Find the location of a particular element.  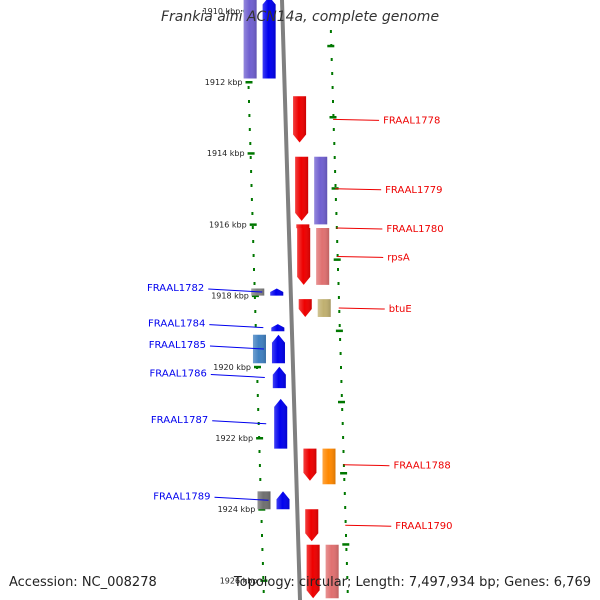

tick-label: 1910 kbp is located at coordinates (222, 11).